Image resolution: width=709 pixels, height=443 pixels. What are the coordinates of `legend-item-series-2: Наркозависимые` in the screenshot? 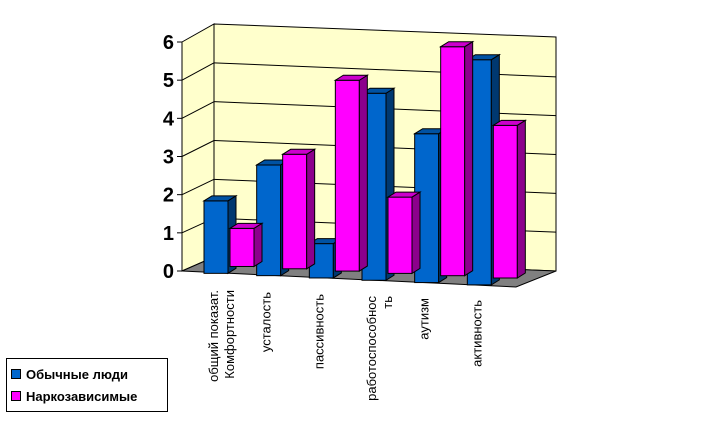 It's located at (74, 396).